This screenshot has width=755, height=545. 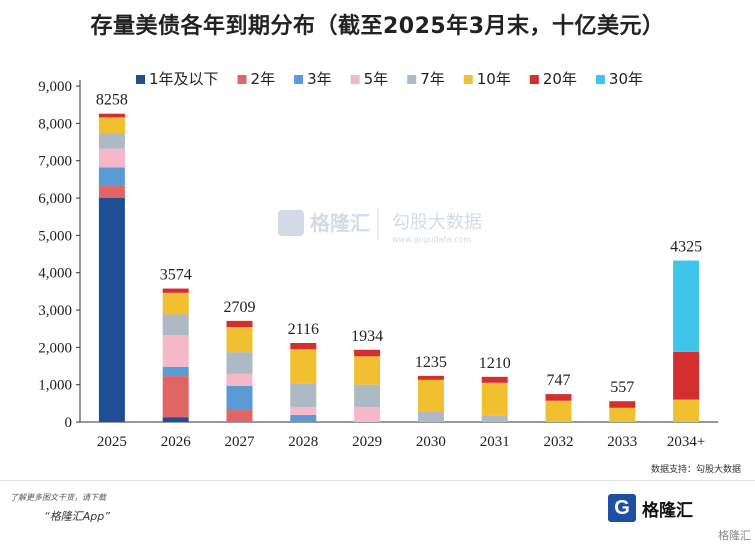 What do you see at coordinates (240, 307) in the screenshot?
I see `total-label: 2709` at bounding box center [240, 307].